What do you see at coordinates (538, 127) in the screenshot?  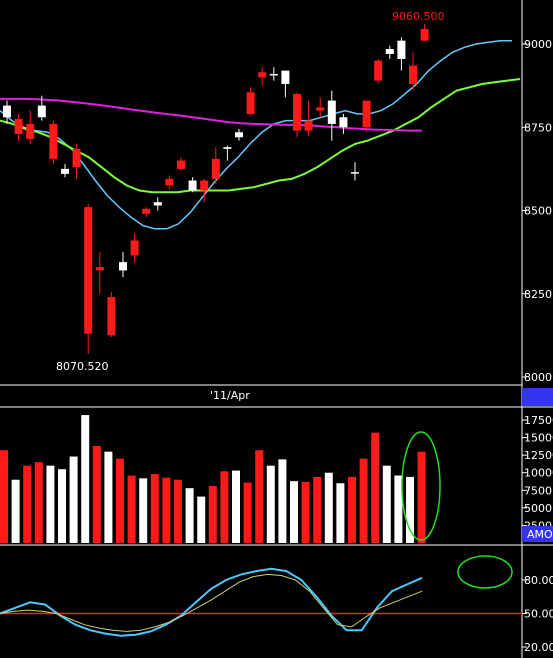 I see `price-tick-label: 8750.` at bounding box center [538, 127].